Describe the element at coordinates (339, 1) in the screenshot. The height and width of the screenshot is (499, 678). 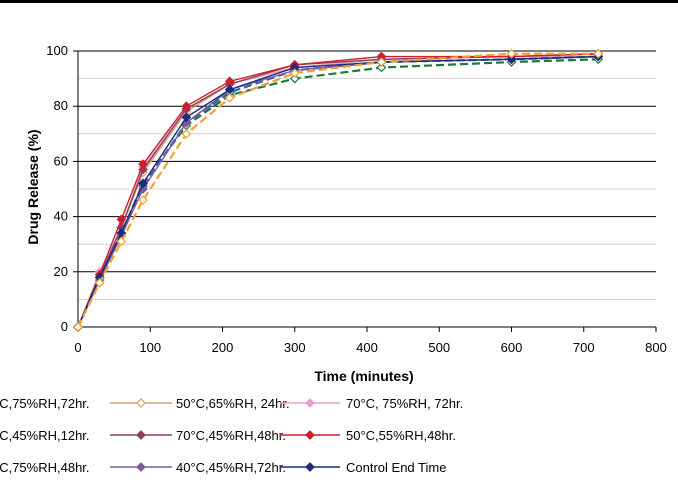
I see `top-border-rule` at that location.